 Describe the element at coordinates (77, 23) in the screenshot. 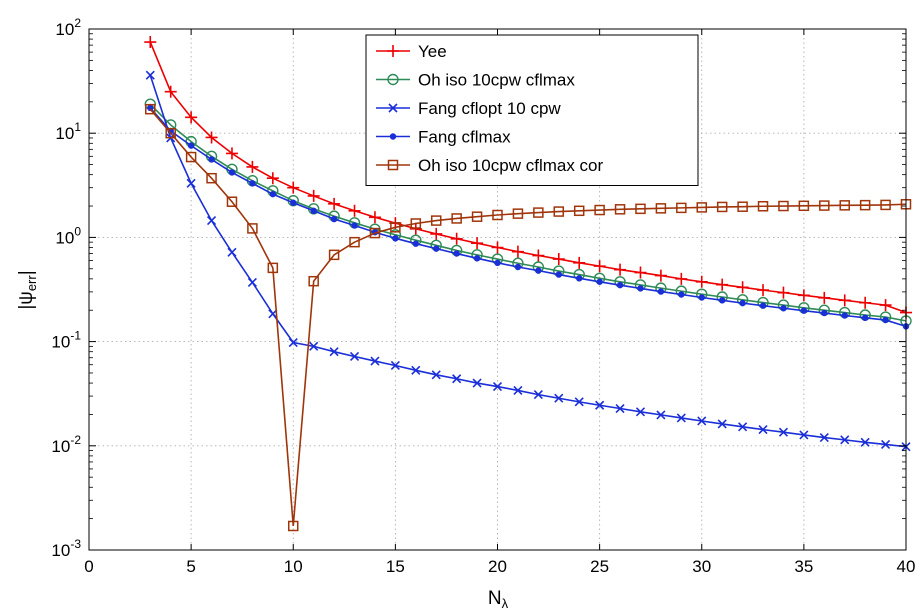

I see `y-tick-exponent: 2` at that location.